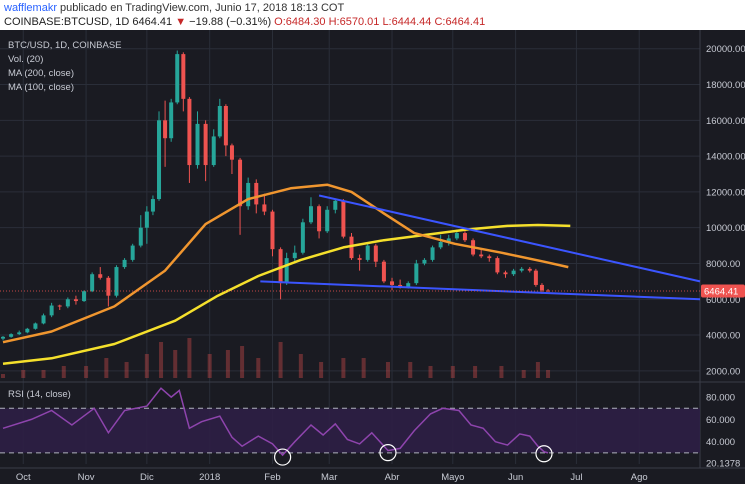  I want to click on price-tick-label: 20000.00, so click(725, 49).